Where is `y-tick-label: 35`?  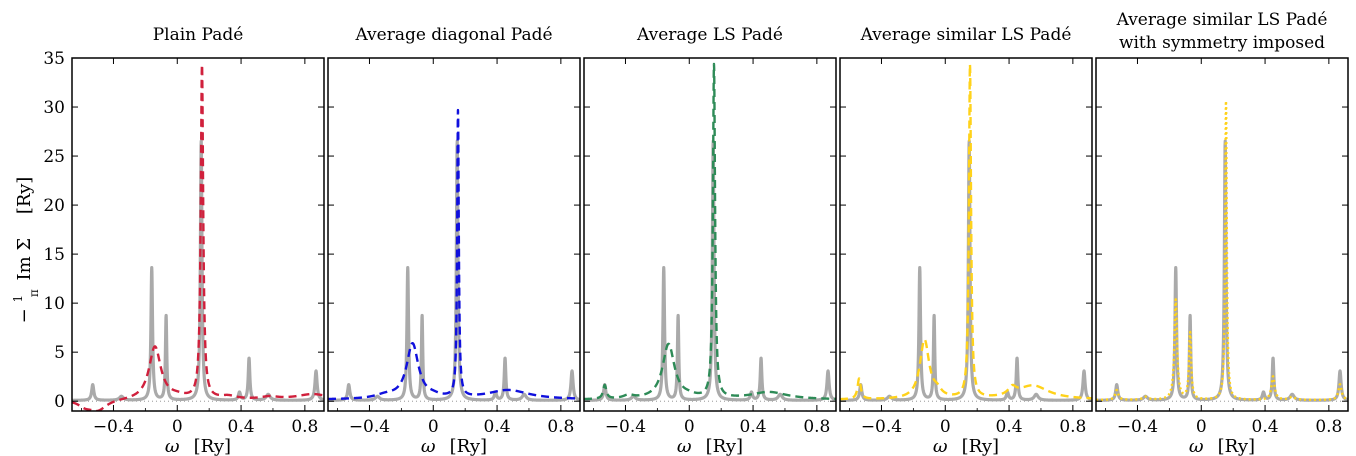
y-tick-label: 35 is located at coordinates (54, 59).